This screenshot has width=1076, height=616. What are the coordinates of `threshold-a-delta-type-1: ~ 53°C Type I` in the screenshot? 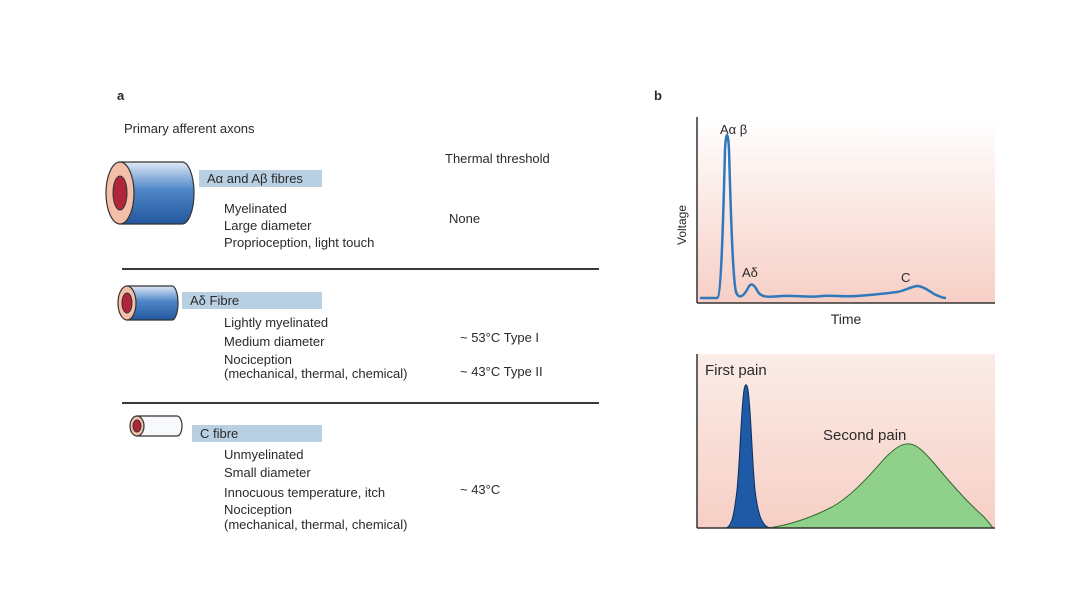 It's located at (500, 337).